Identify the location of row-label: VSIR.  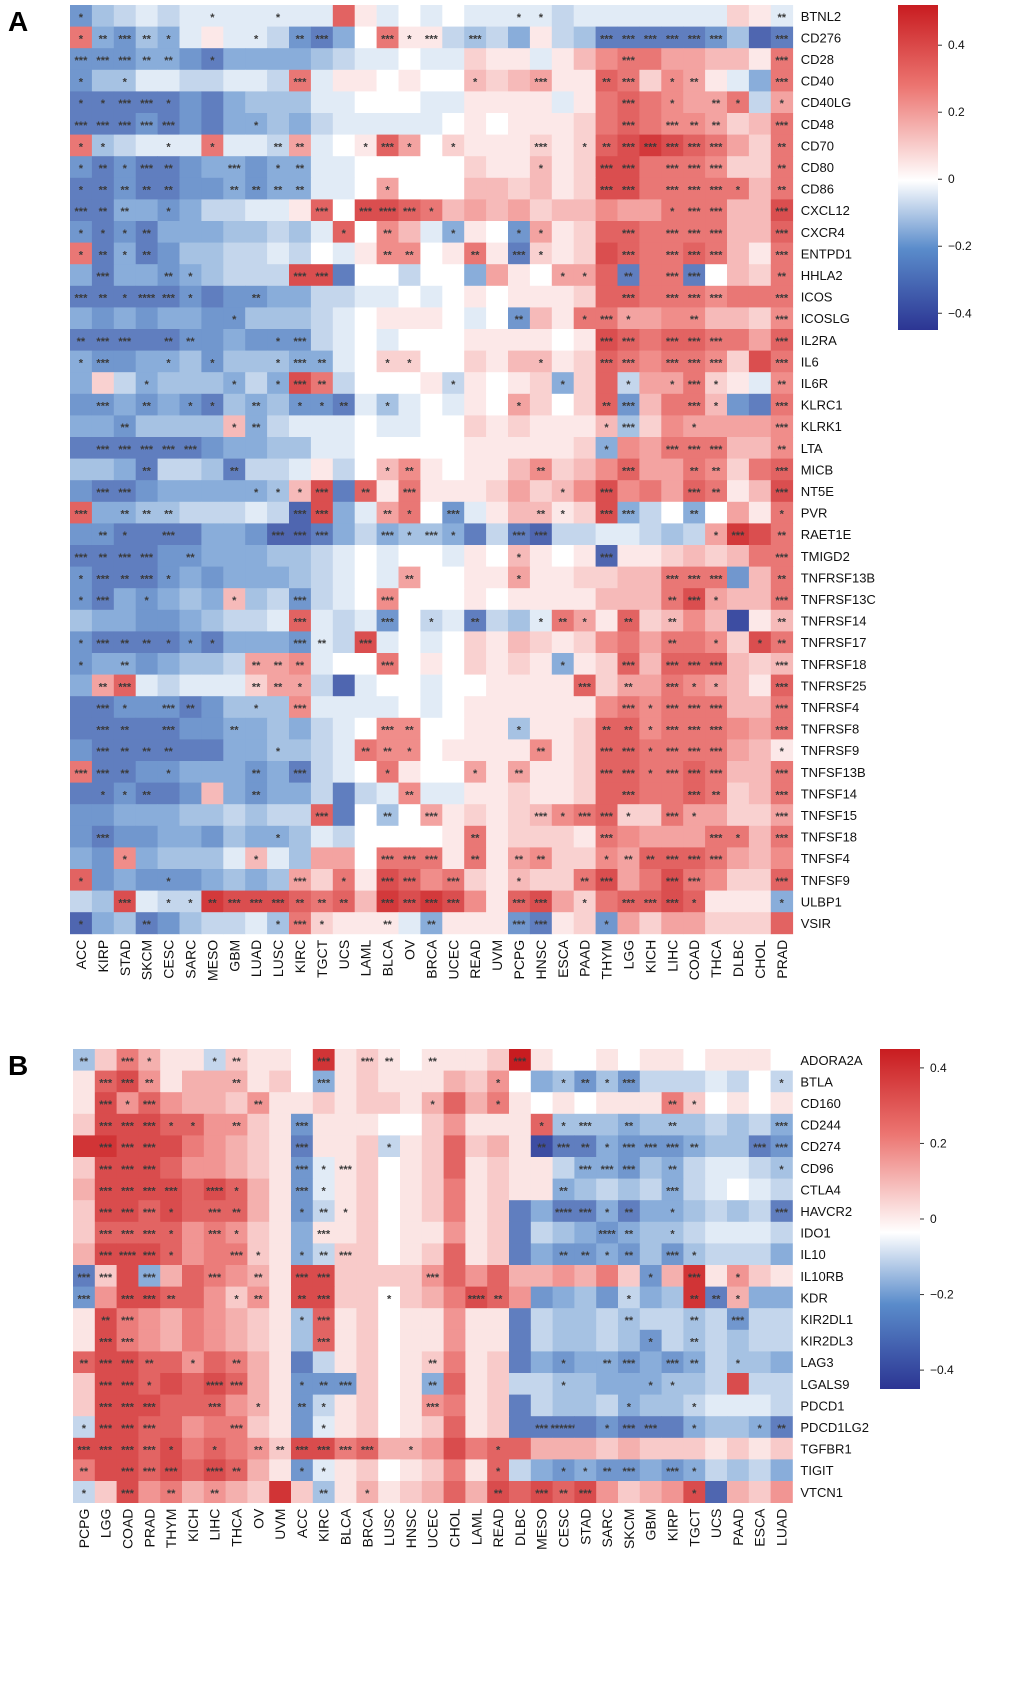
(816, 923).